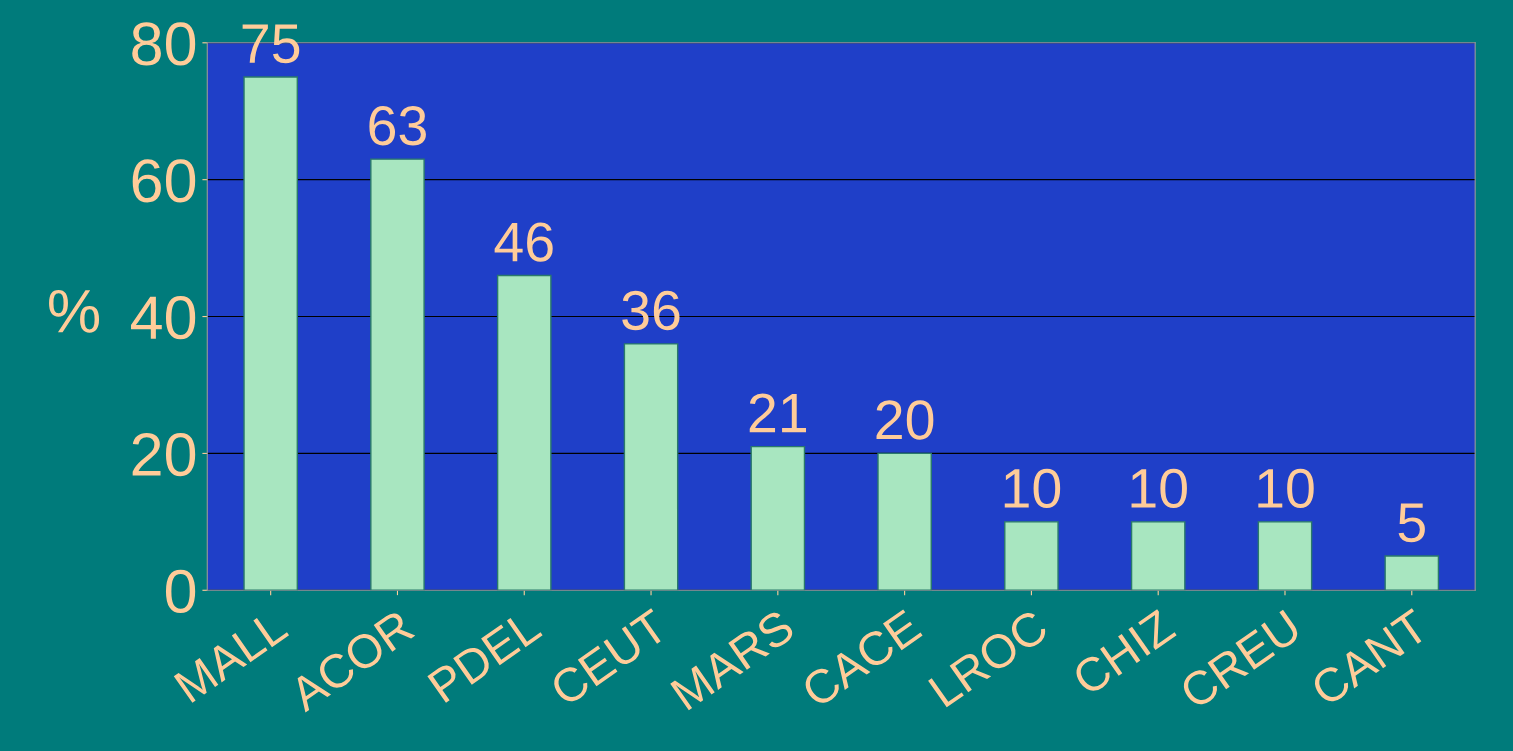  Describe the element at coordinates (164, 44) in the screenshot. I see `y-tick-label: 80` at that location.